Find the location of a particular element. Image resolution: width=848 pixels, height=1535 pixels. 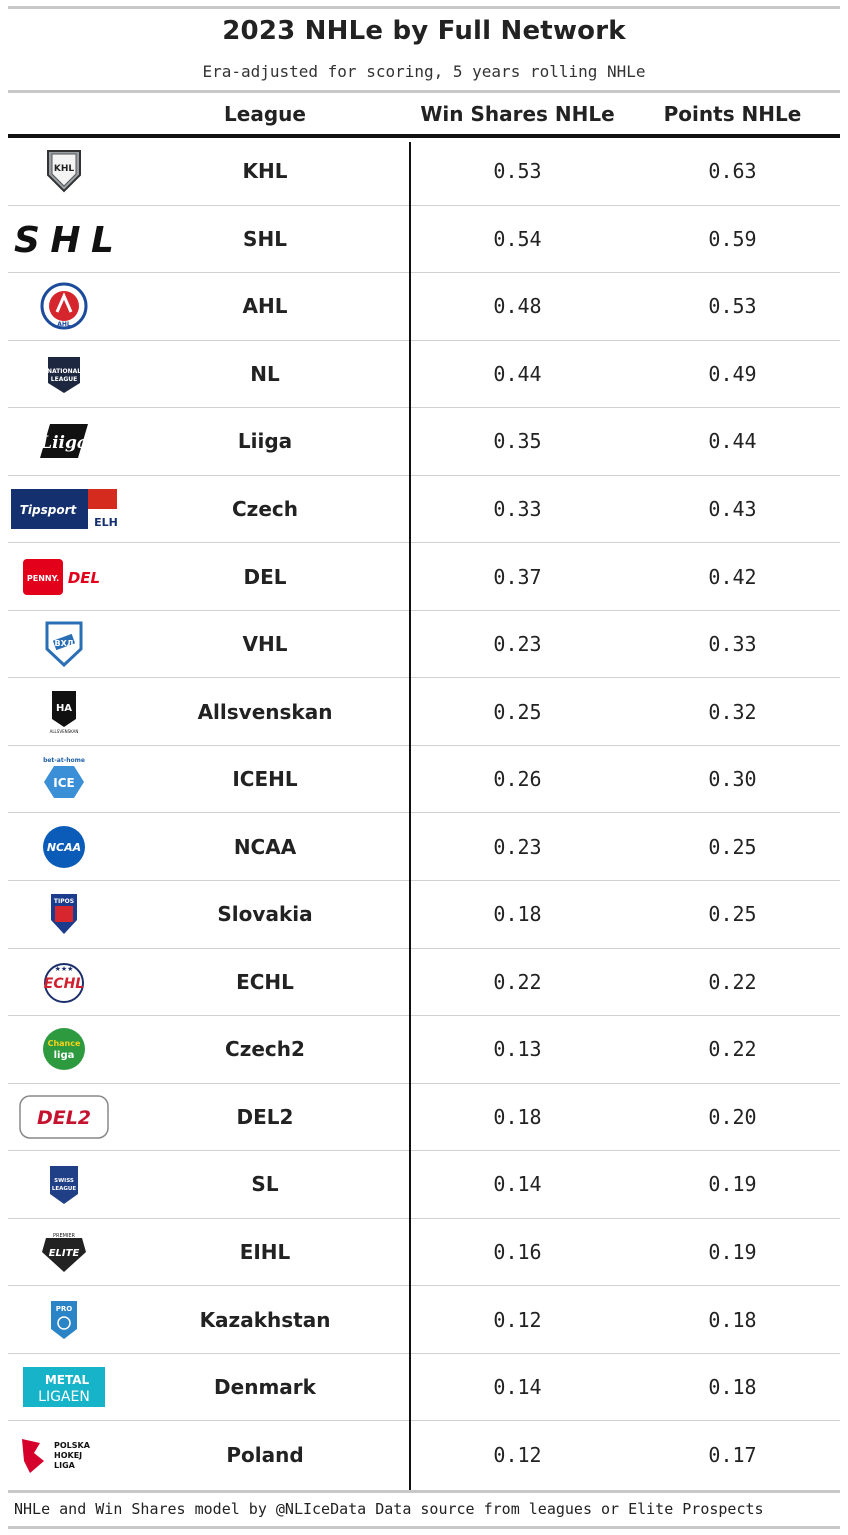

league-name: Poland is located at coordinates (265, 1455).